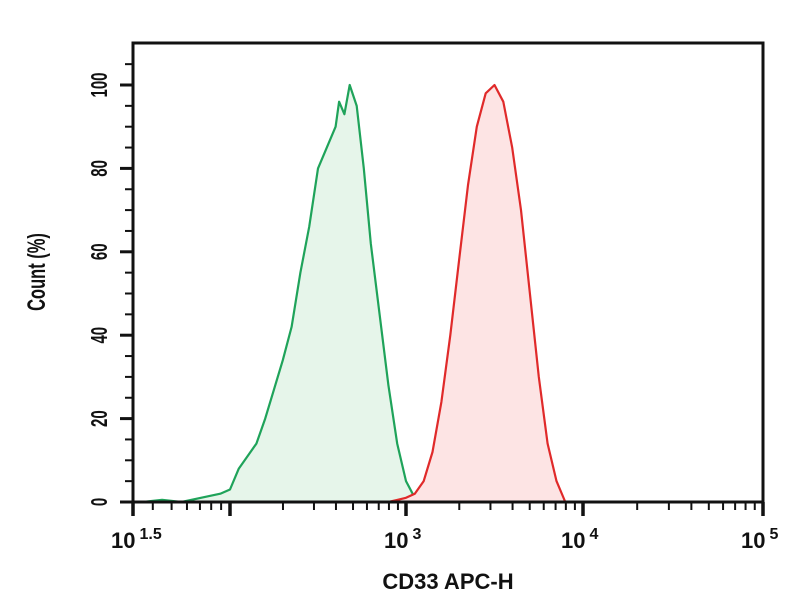 The height and width of the screenshot is (600, 804). Describe the element at coordinates (100, 502) in the screenshot. I see `y-tick-label: 0` at that location.